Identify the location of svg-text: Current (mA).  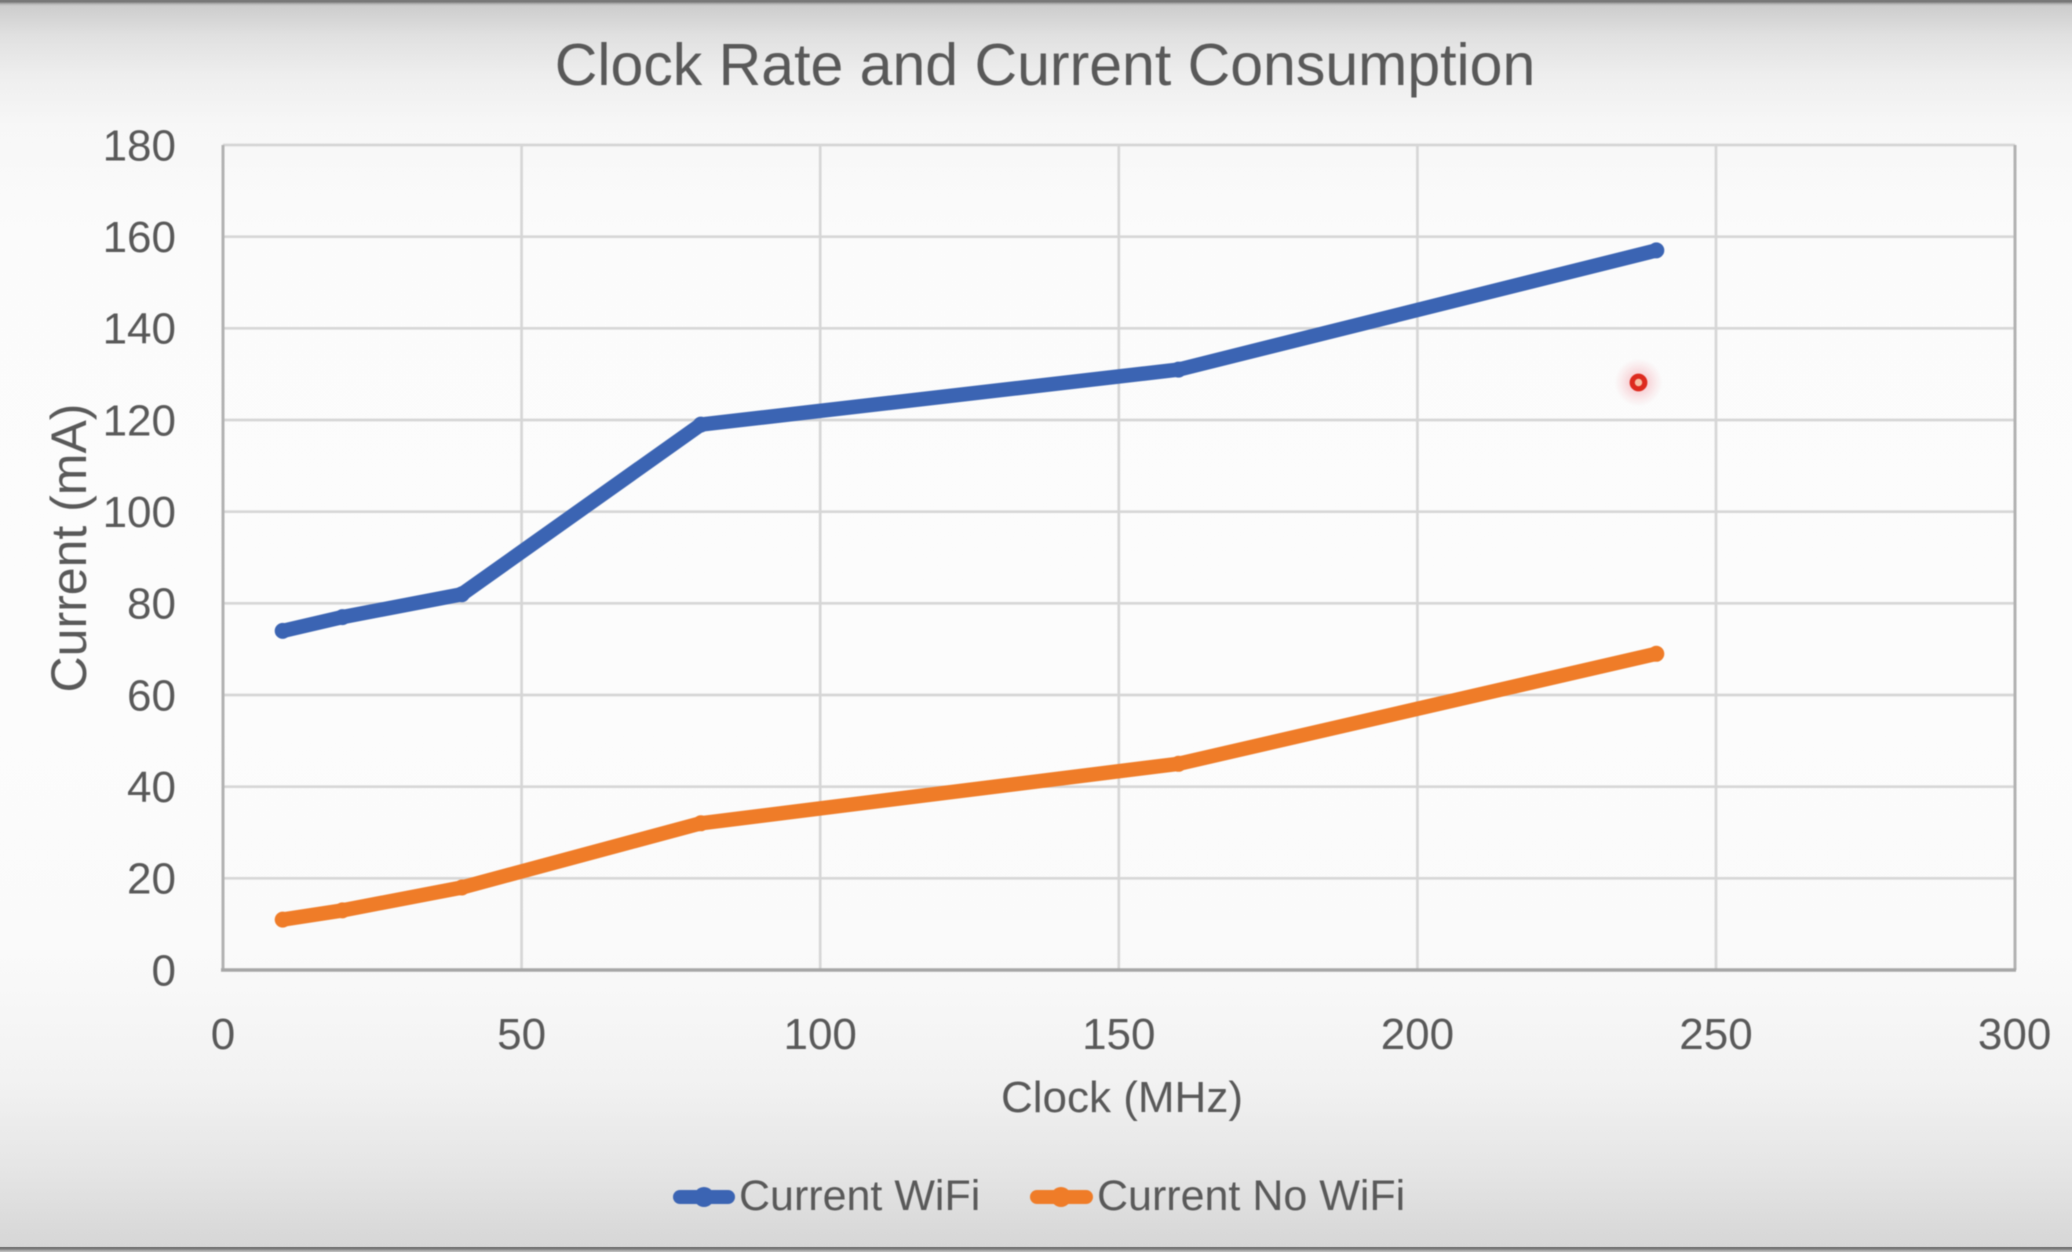
(69, 548).